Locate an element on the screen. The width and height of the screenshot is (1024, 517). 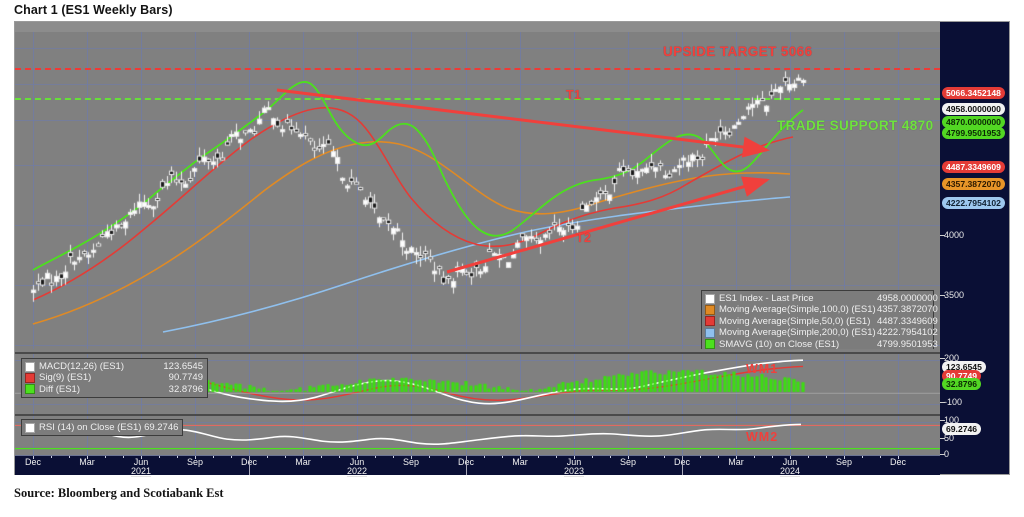
rsi-legend: RSI (14) on Close (ES1) 69.2746 is located at coordinates (102, 428).